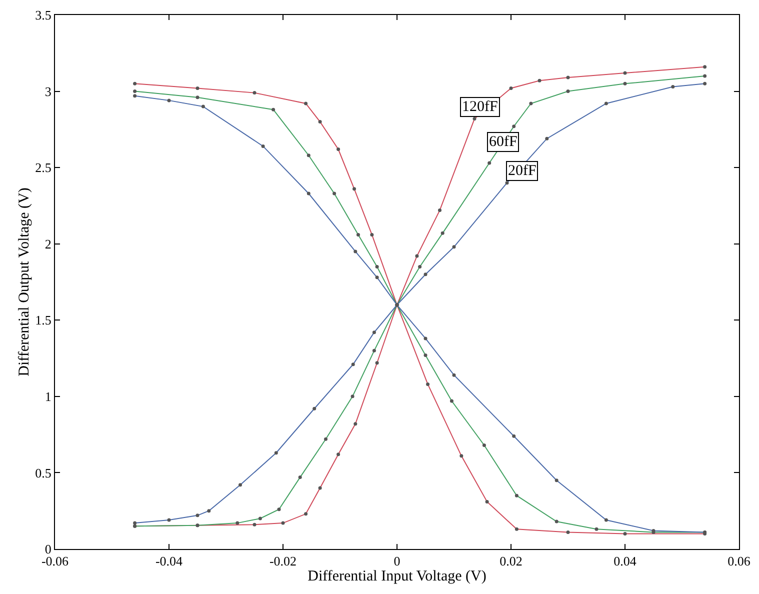  What do you see at coordinates (43, 15) in the screenshot?
I see `y-tick-label: 3.5` at bounding box center [43, 15].